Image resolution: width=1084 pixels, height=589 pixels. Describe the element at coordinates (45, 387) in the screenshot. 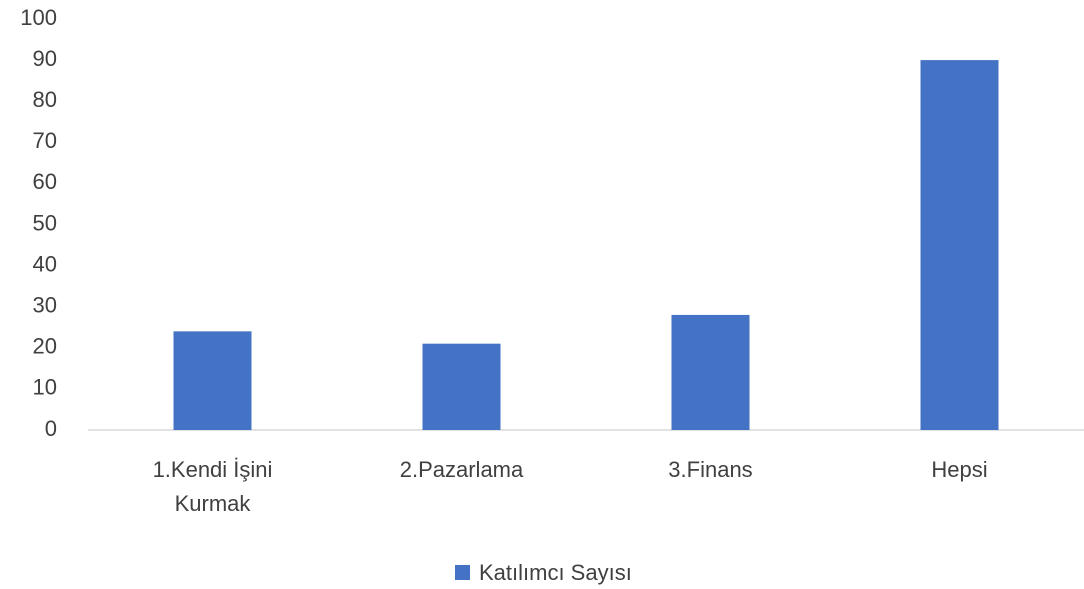

I see `y-tick-label: 10` at that location.